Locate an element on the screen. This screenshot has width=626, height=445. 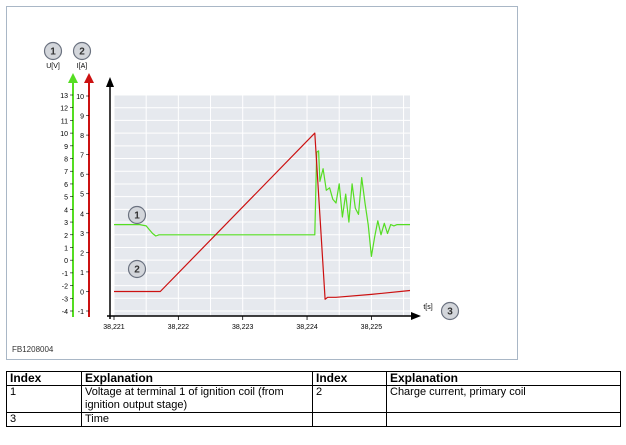
header-explanation-2: Explanation is located at coordinates (503, 378).